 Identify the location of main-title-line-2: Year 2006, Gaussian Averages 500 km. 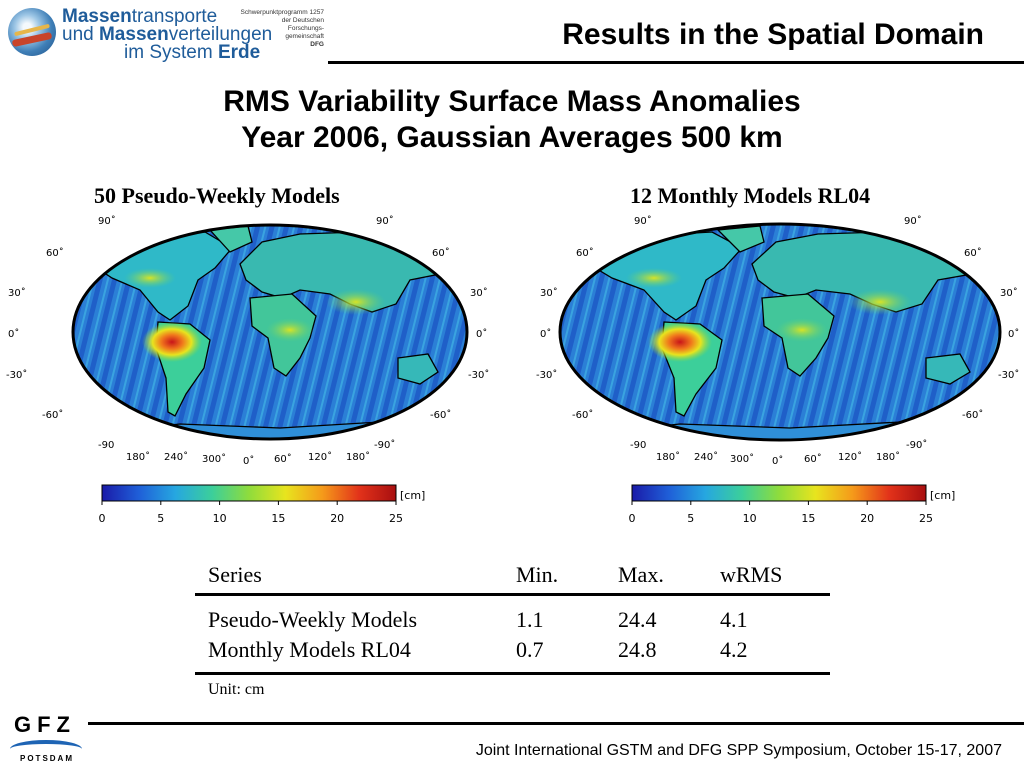
(512, 137).